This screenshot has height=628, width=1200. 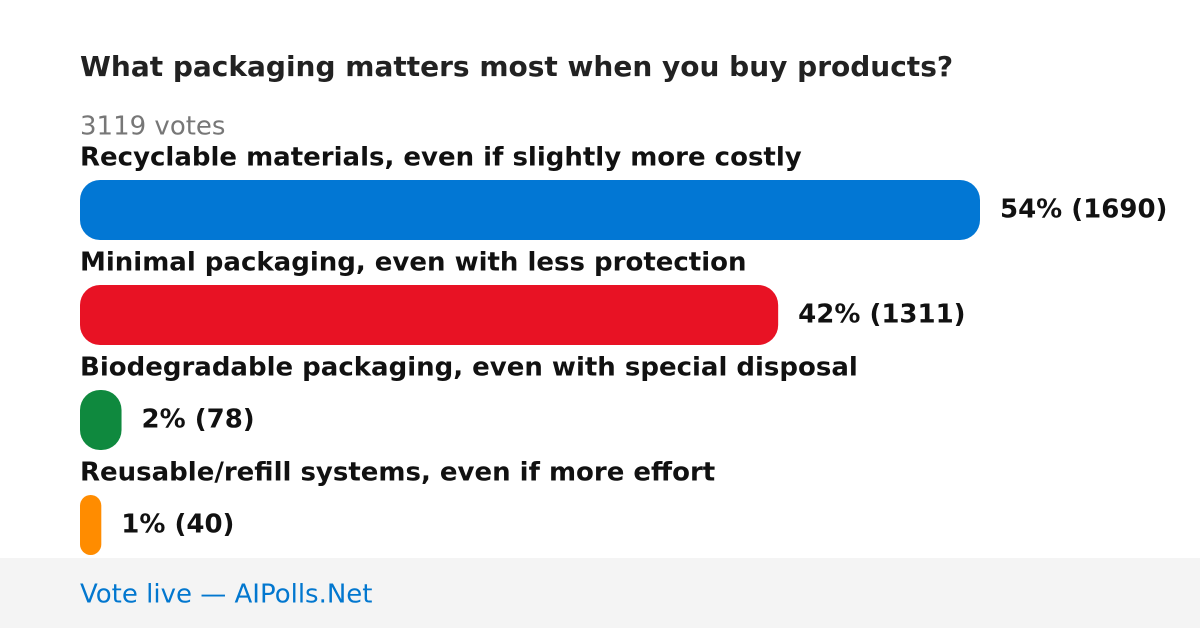 I want to click on vote-count: 3119 votes, so click(x=152, y=127).